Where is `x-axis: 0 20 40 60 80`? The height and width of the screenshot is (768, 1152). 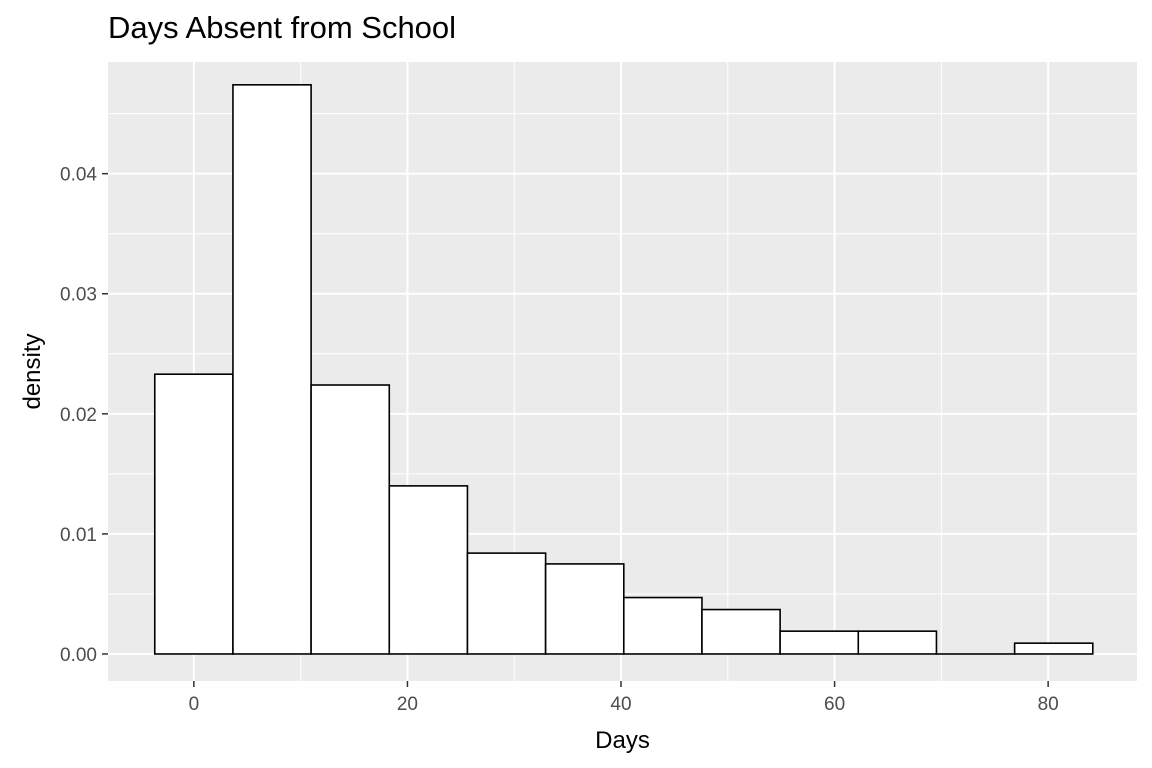
x-axis: 0 20 40 60 80 is located at coordinates (624, 698).